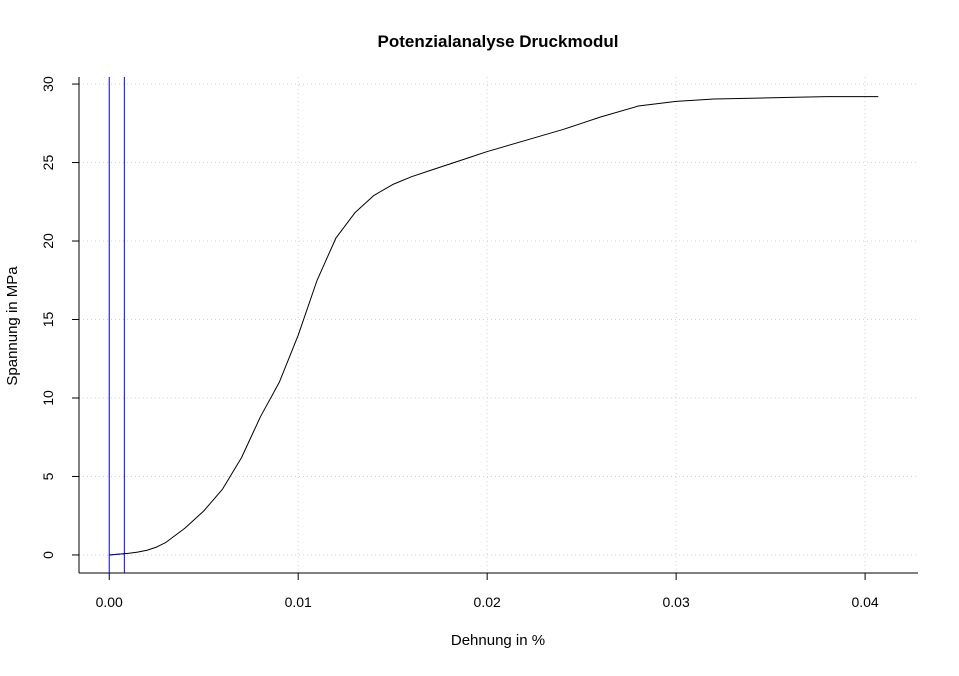  Describe the element at coordinates (109, 602) in the screenshot. I see `x-tick-label: 0.00` at that location.